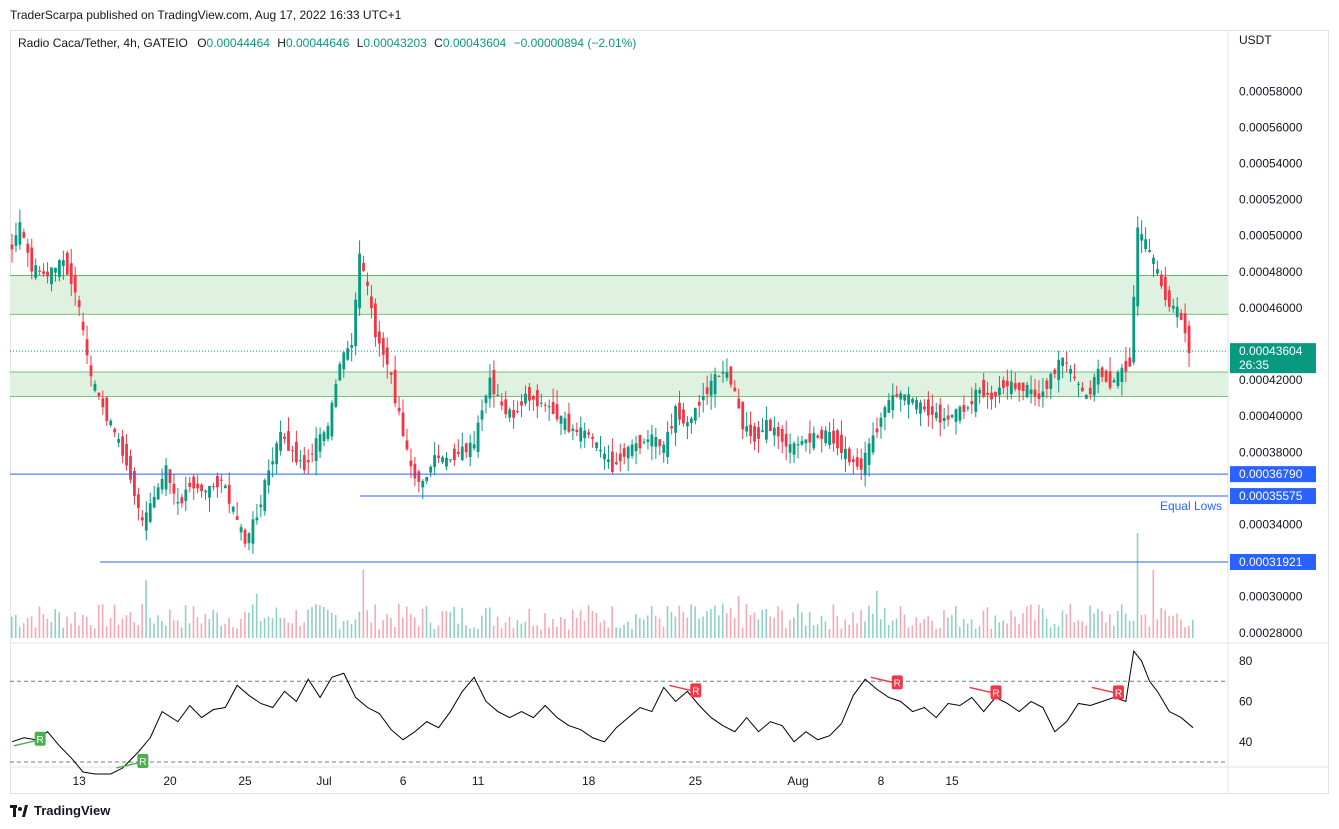 This screenshot has width=1339, height=829. Describe the element at coordinates (60, 810) in the screenshot. I see `tradingview-brand: TradingView` at that location.